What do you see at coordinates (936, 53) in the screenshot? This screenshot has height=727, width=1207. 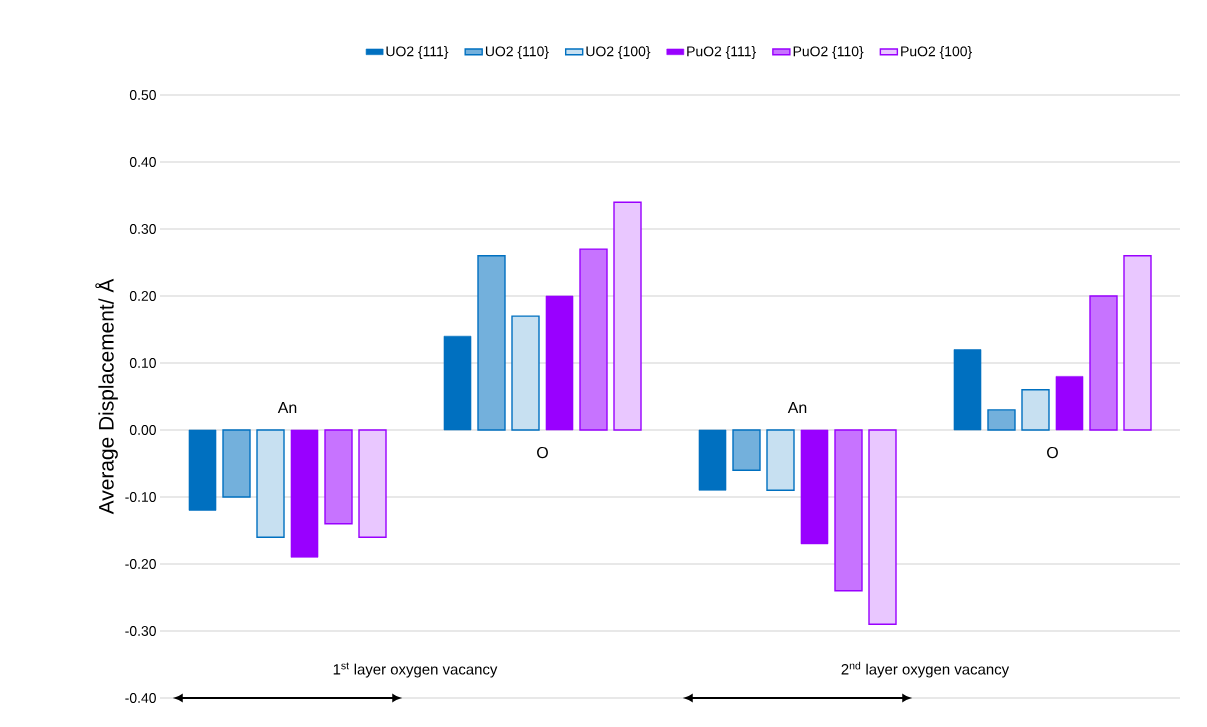 I see `legend-label: PuO2 {100}` at bounding box center [936, 53].